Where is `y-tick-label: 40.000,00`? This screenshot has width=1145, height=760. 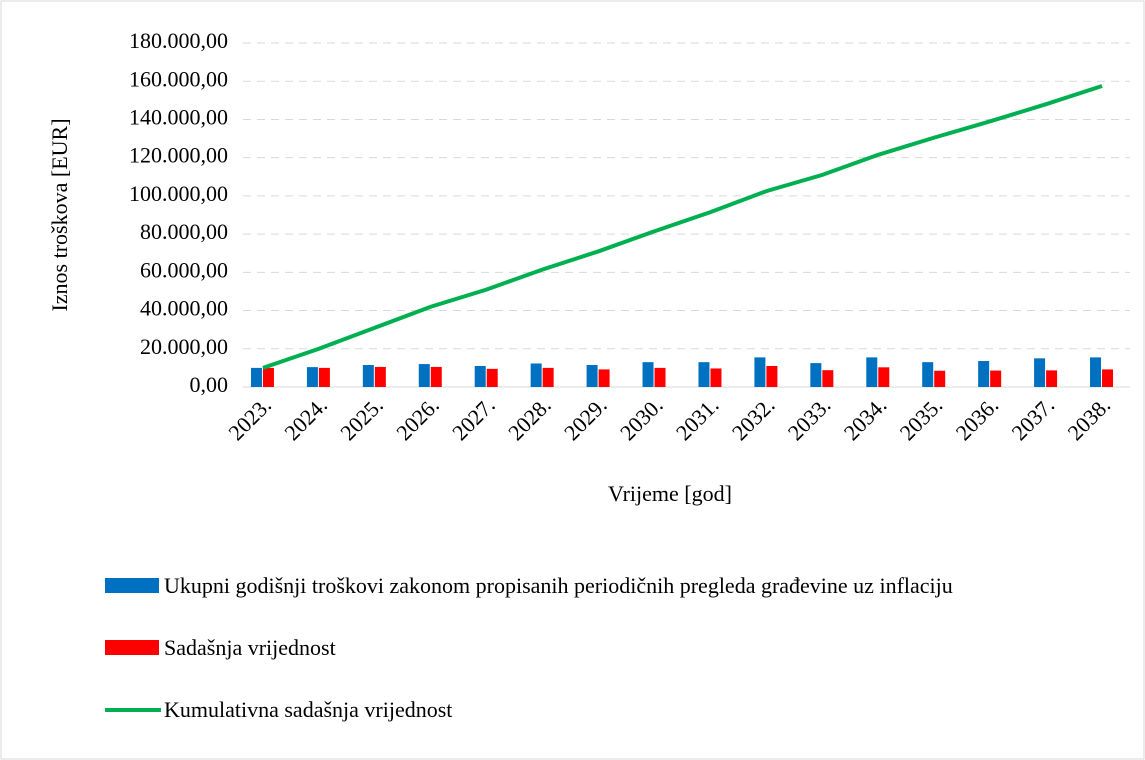 y-tick-label: 40.000,00 is located at coordinates (184, 308).